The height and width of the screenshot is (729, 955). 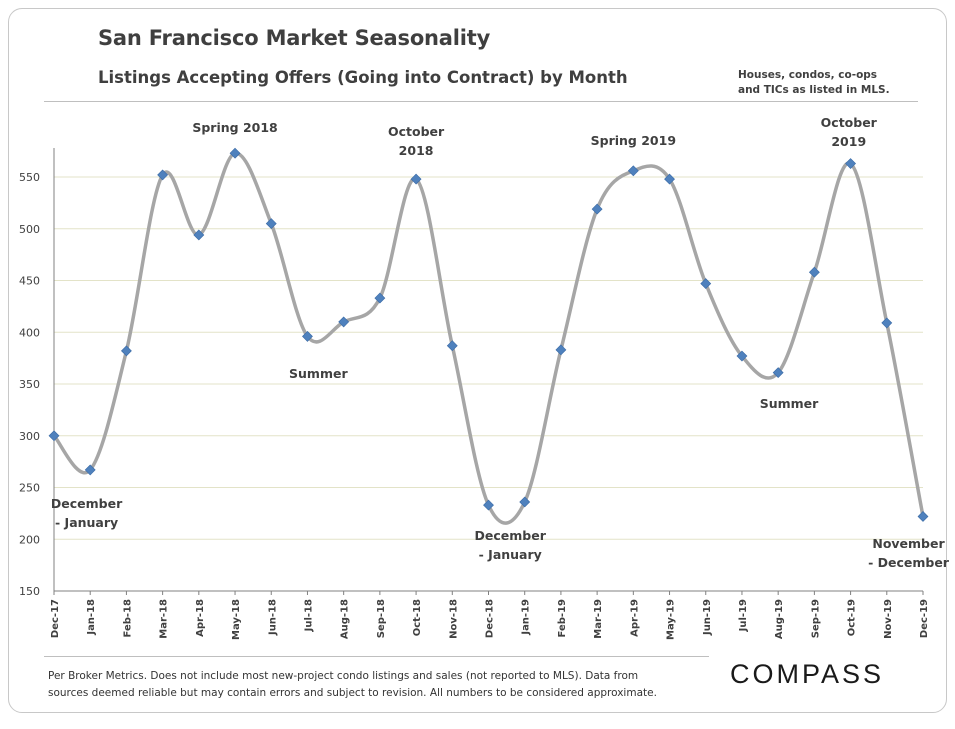 I want to click on x-tick-label: May-19, so click(x=671, y=619).